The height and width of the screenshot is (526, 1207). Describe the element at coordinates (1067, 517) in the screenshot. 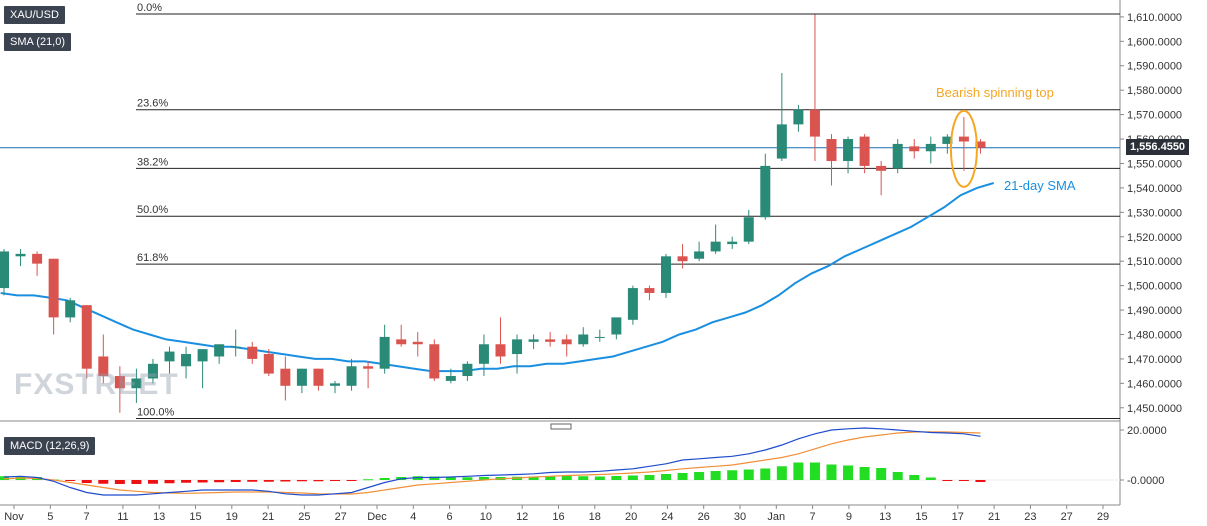

I see `date-tick-label: 27` at that location.